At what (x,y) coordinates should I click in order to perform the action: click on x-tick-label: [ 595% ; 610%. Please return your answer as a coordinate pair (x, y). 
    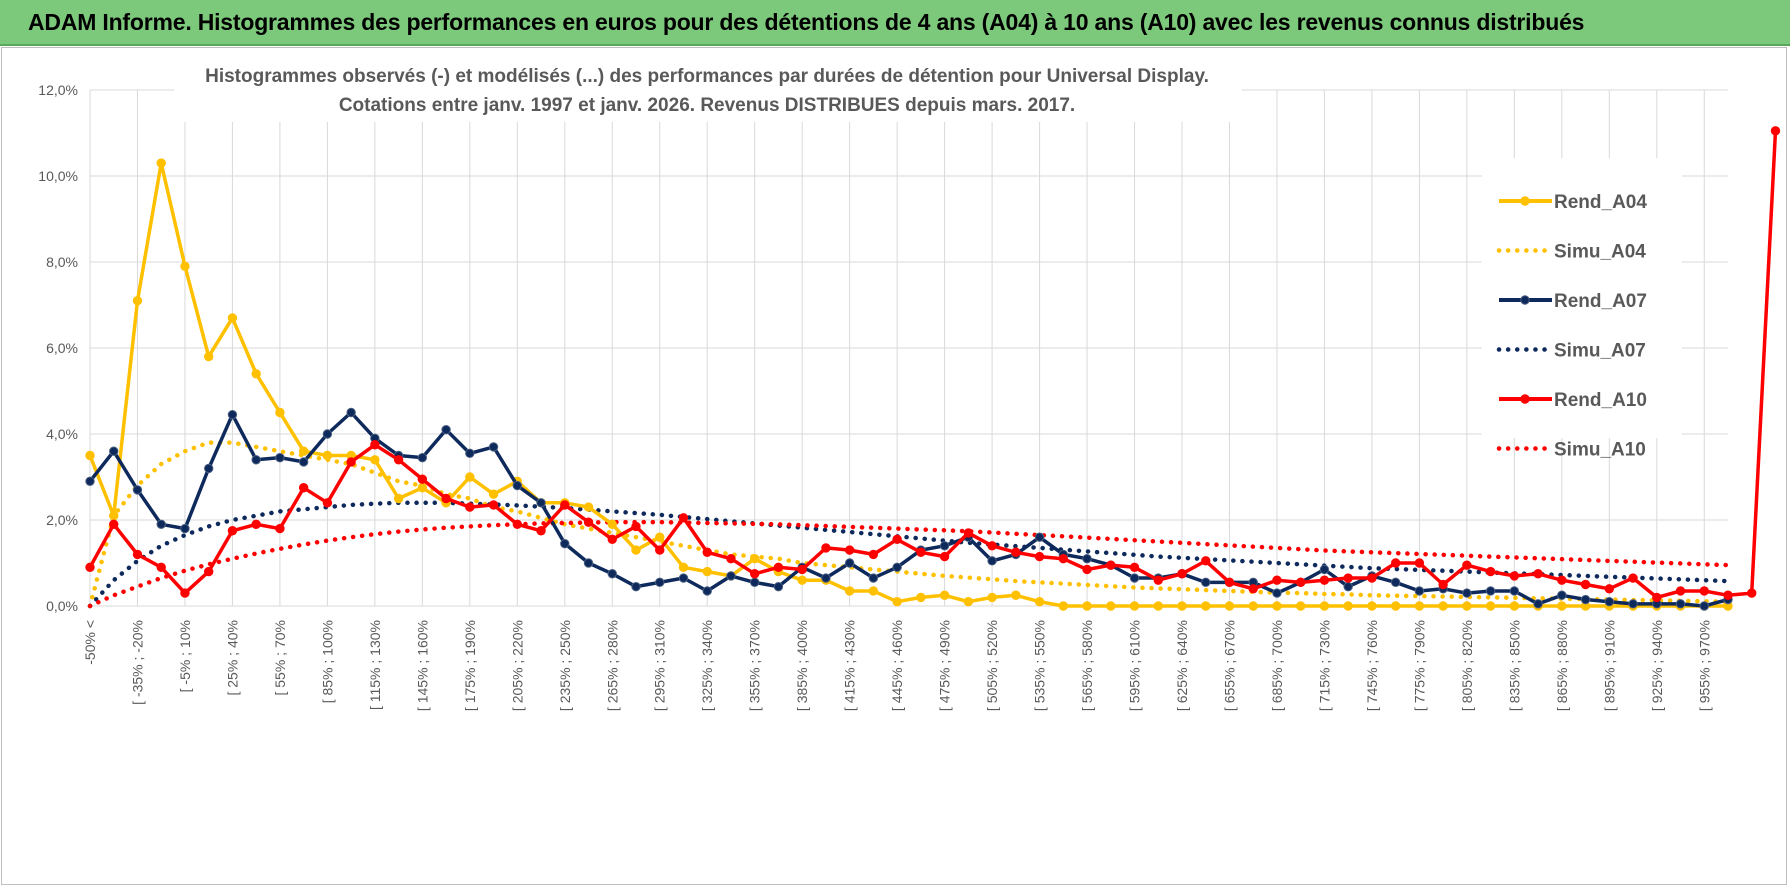
    Looking at the image, I should click on (1135, 665).